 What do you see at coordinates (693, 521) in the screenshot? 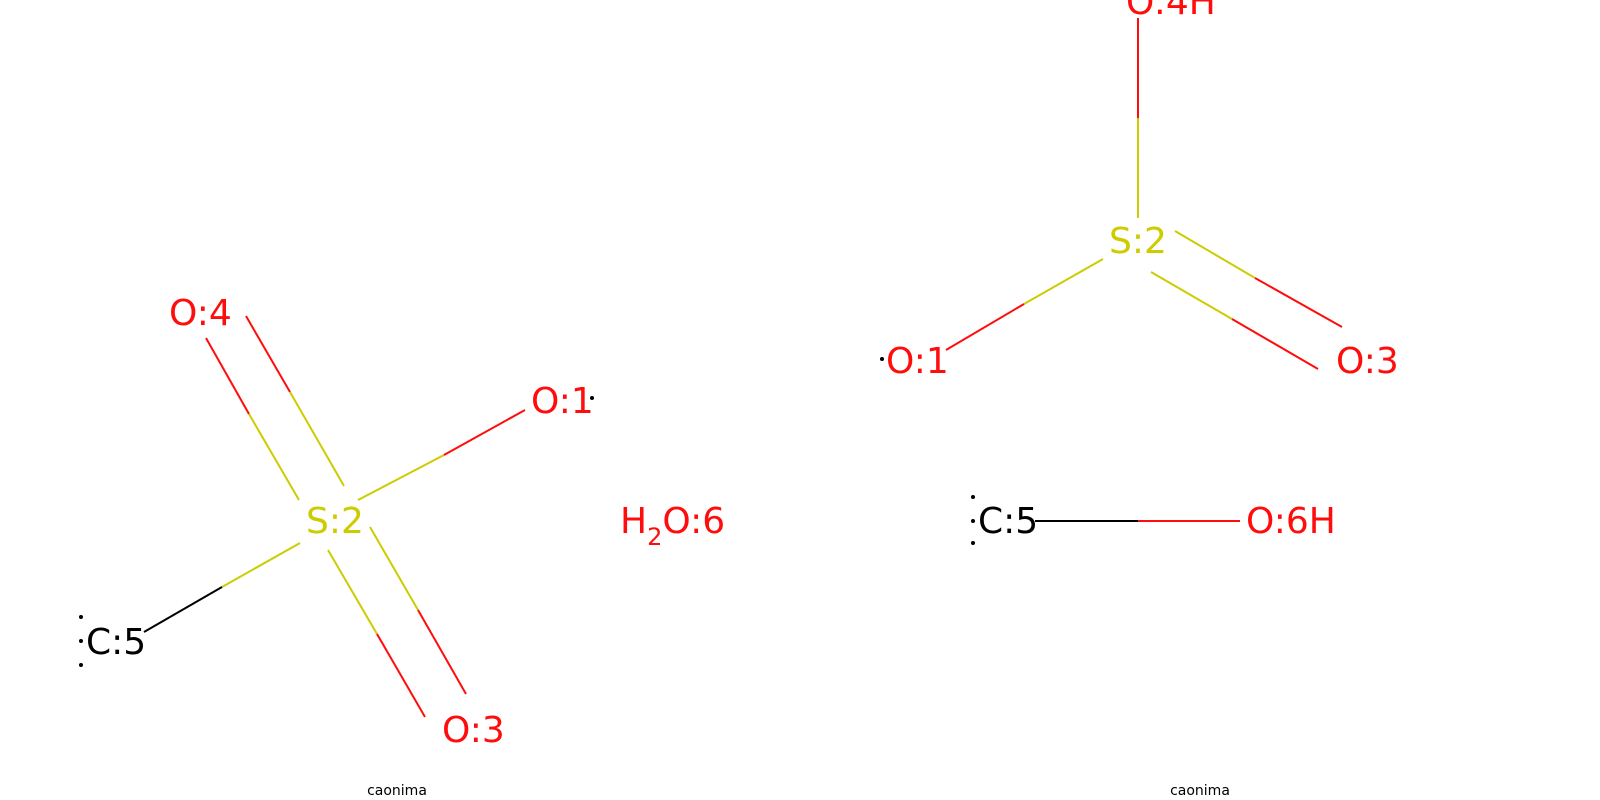
I see `water-o6: O:6` at bounding box center [693, 521].